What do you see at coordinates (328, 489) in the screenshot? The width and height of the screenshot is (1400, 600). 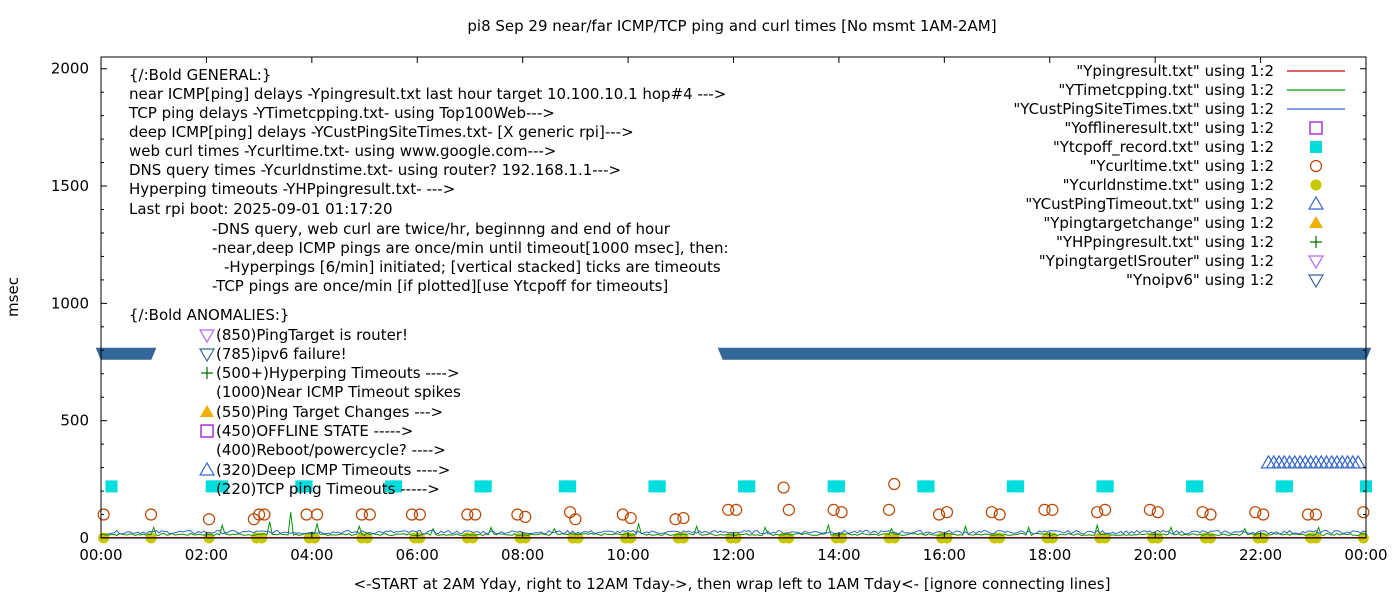 I see `annotation-line: (220)TCP ping Timeouts ----->` at bounding box center [328, 489].